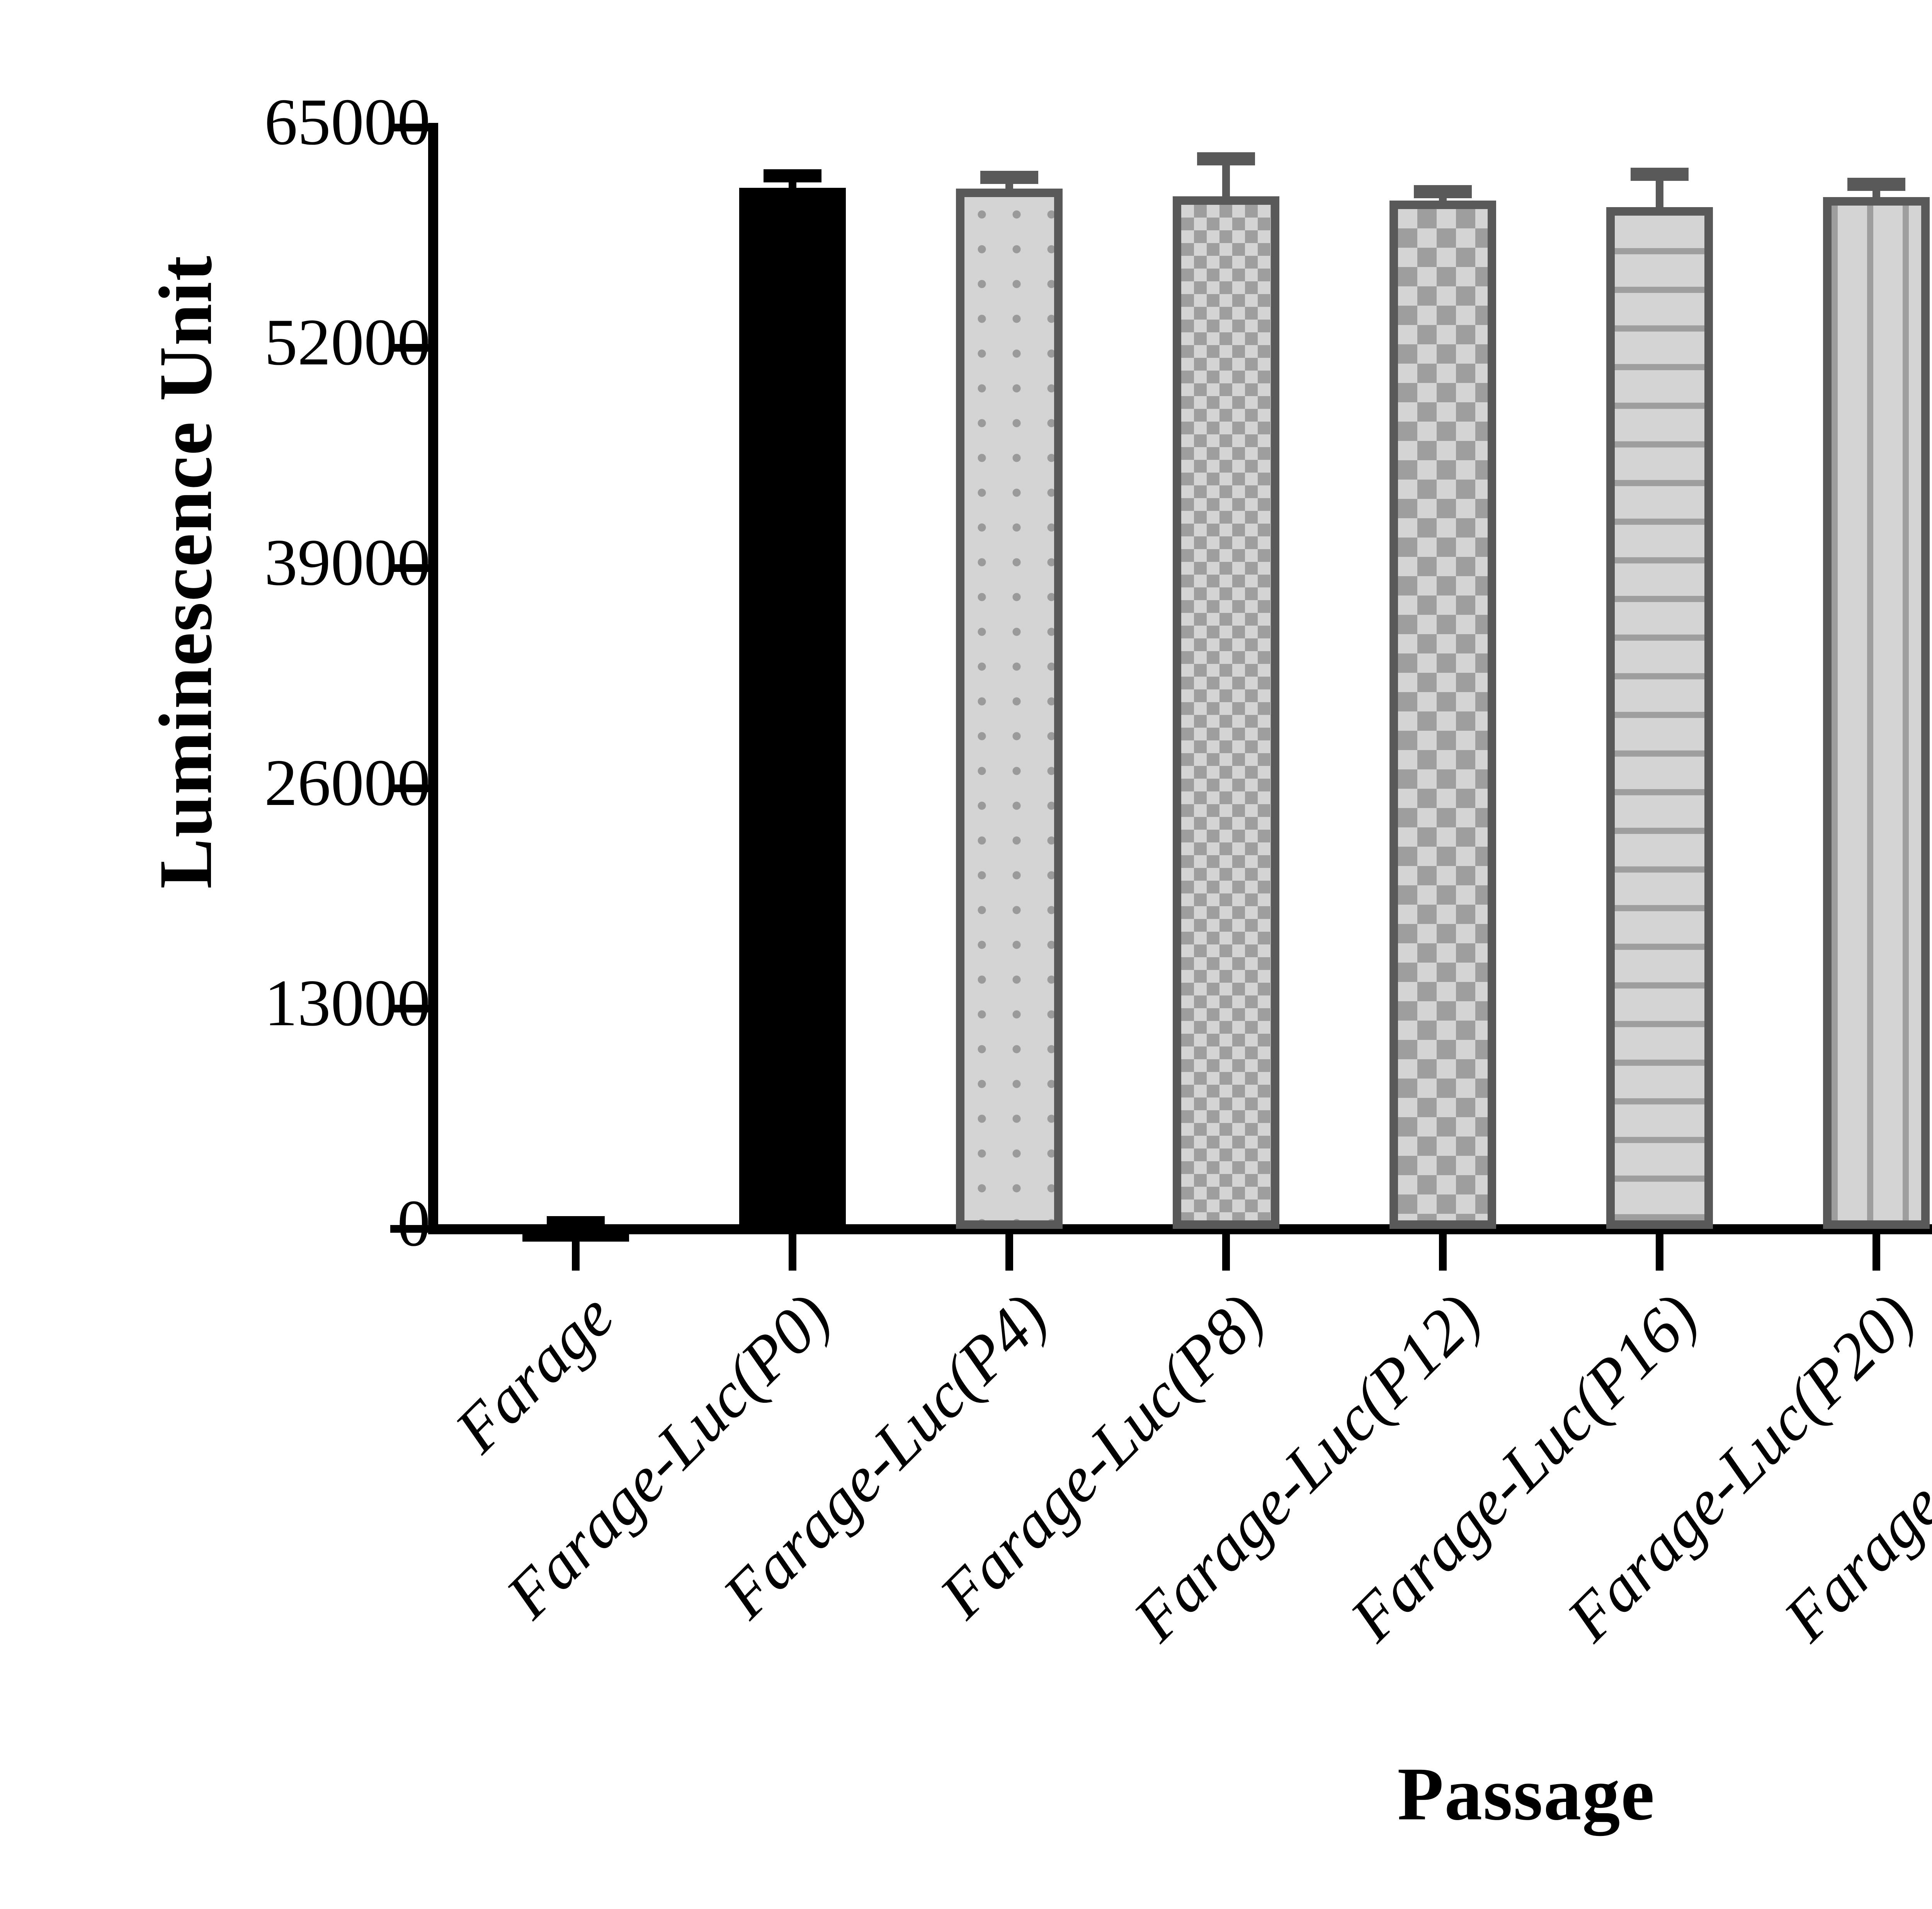  Describe the element at coordinates (185, 572) in the screenshot. I see `y-axis-title: Luminescence Unit` at that location.